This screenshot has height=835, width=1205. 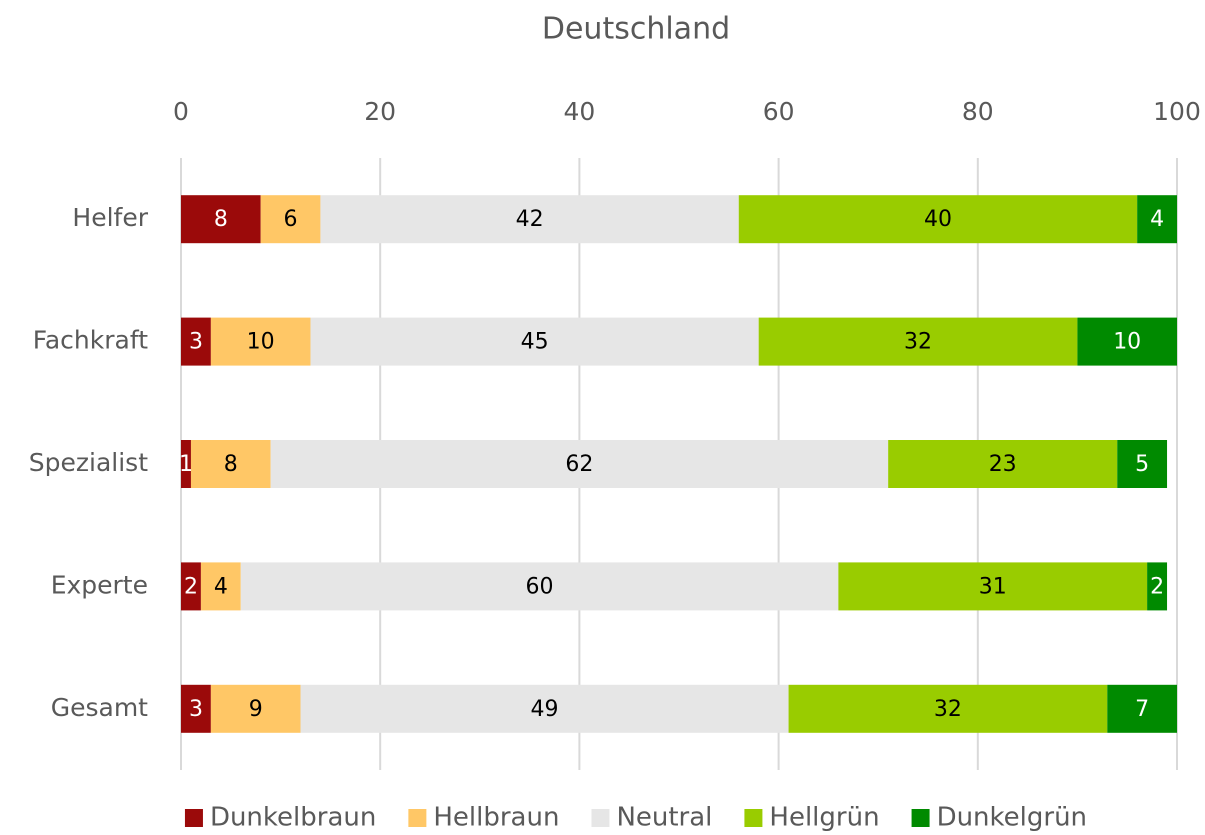 I want to click on data-label: 1, so click(x=186, y=464).